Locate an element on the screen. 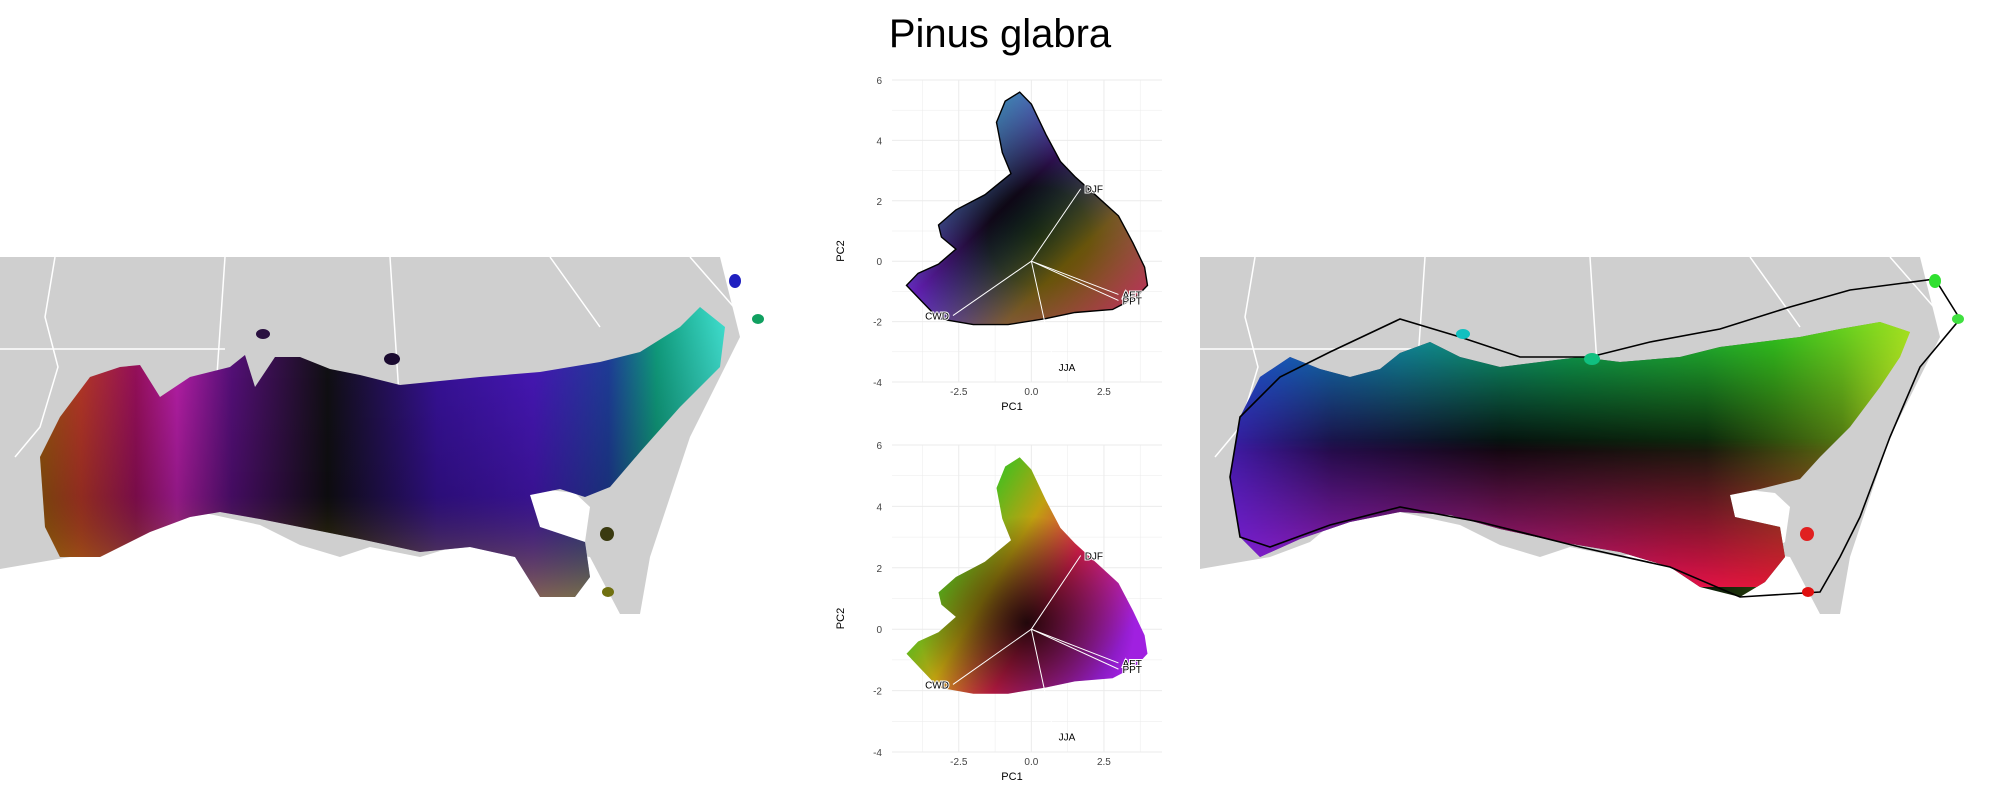 The width and height of the screenshot is (2000, 800). pca-hull-outline is located at coordinates (1027, 208).